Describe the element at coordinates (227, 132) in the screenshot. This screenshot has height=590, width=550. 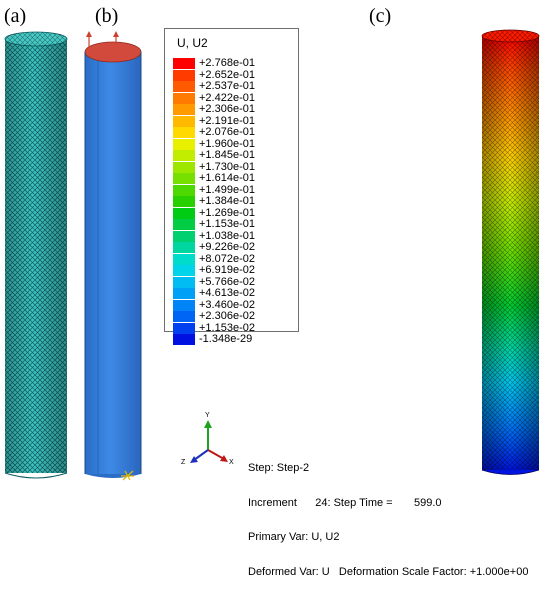
I see `legend-value: +2.076e-01` at that location.